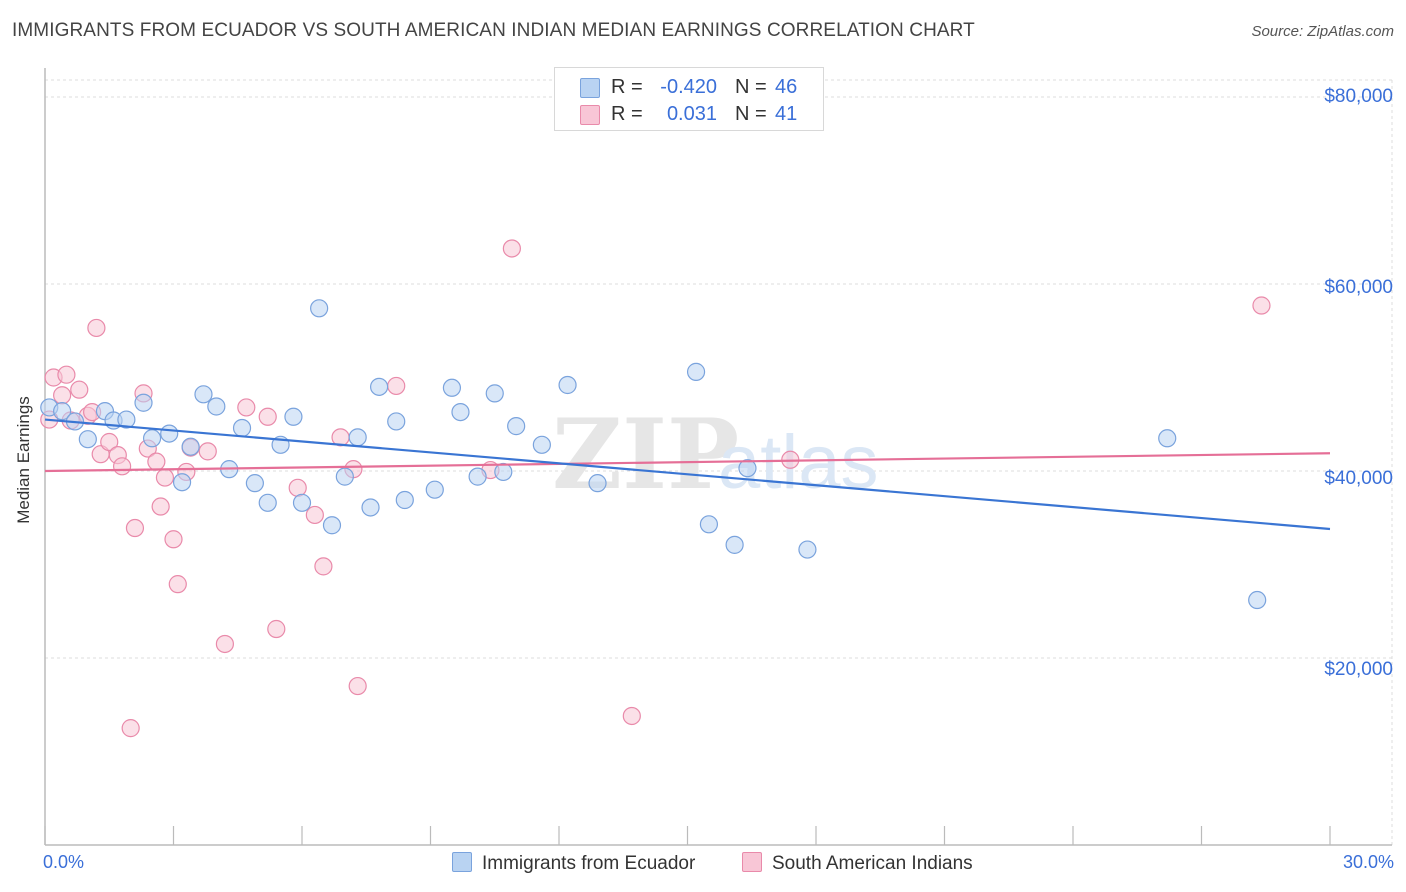 Image resolution: width=1406 pixels, height=892 pixels. I want to click on trend-lines, so click(687, 474).